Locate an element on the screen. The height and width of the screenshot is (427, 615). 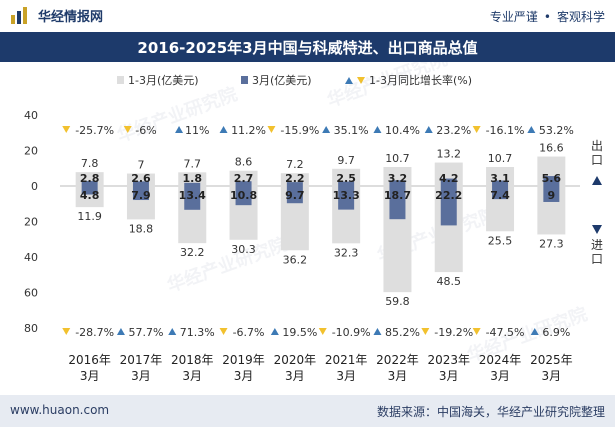
growth-export-text: 23.2% is located at coordinates (453, 130).